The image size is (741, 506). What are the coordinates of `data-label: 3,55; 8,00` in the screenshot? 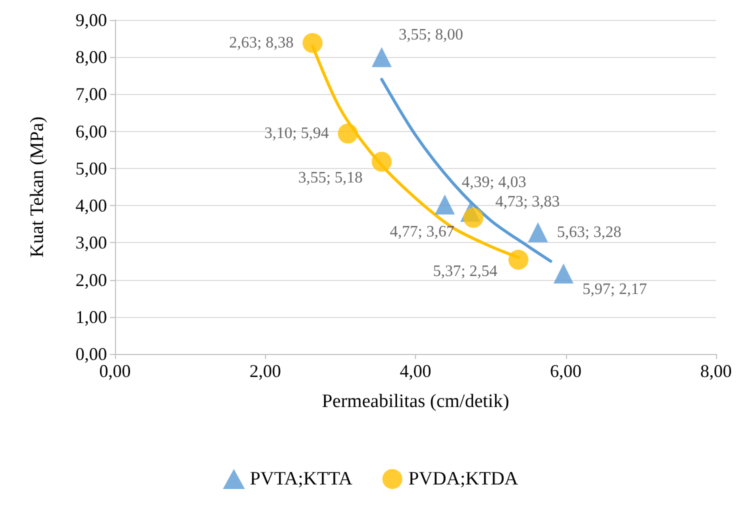 It's located at (431, 35).